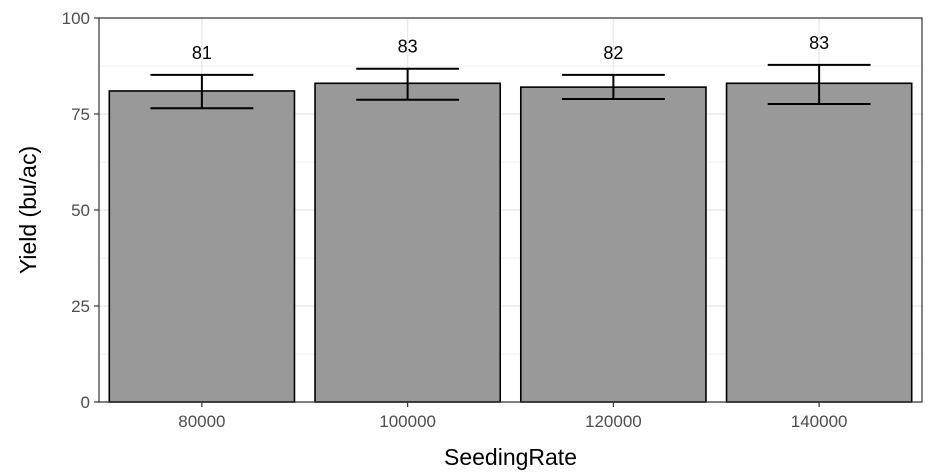 The width and height of the screenshot is (936, 474). I want to click on y-tick-label: 75, so click(80, 114).